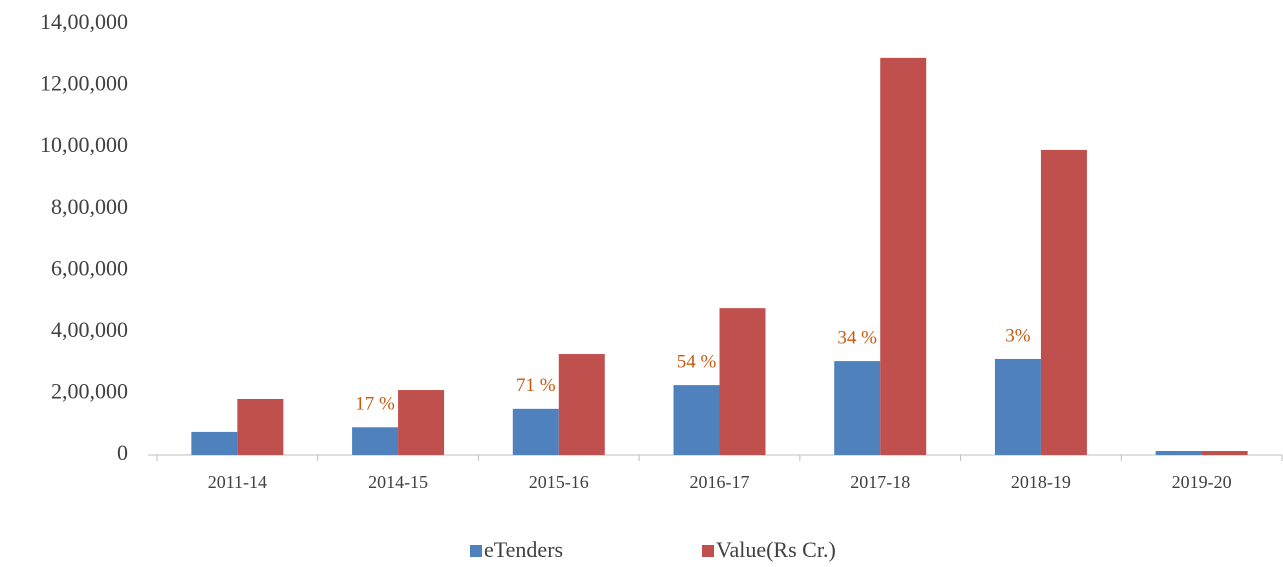 The width and height of the screenshot is (1283, 567). I want to click on y-tick-label: 10,00,000, so click(84, 144).